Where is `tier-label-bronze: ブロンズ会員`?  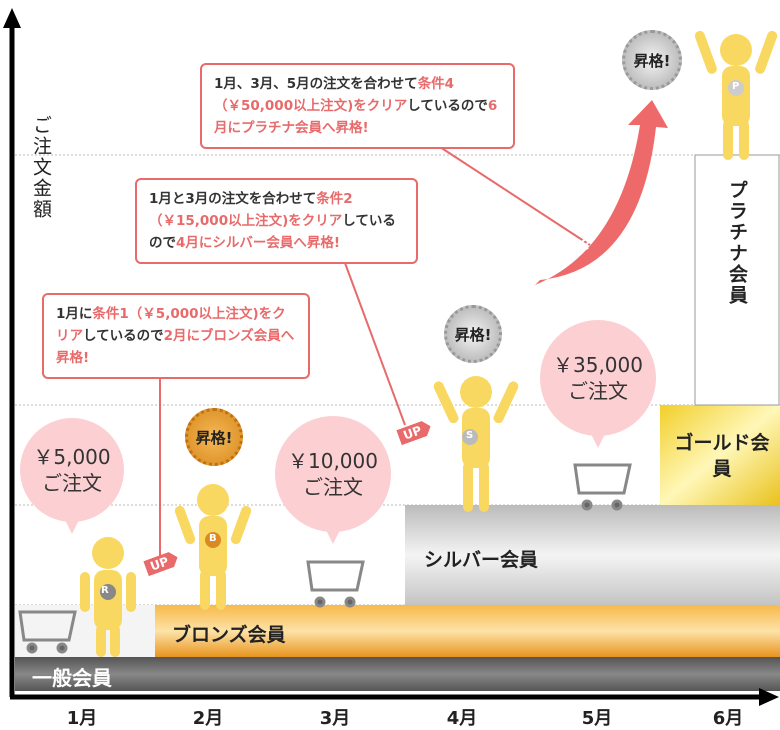 tier-label-bronze: ブロンズ会員 is located at coordinates (229, 635).